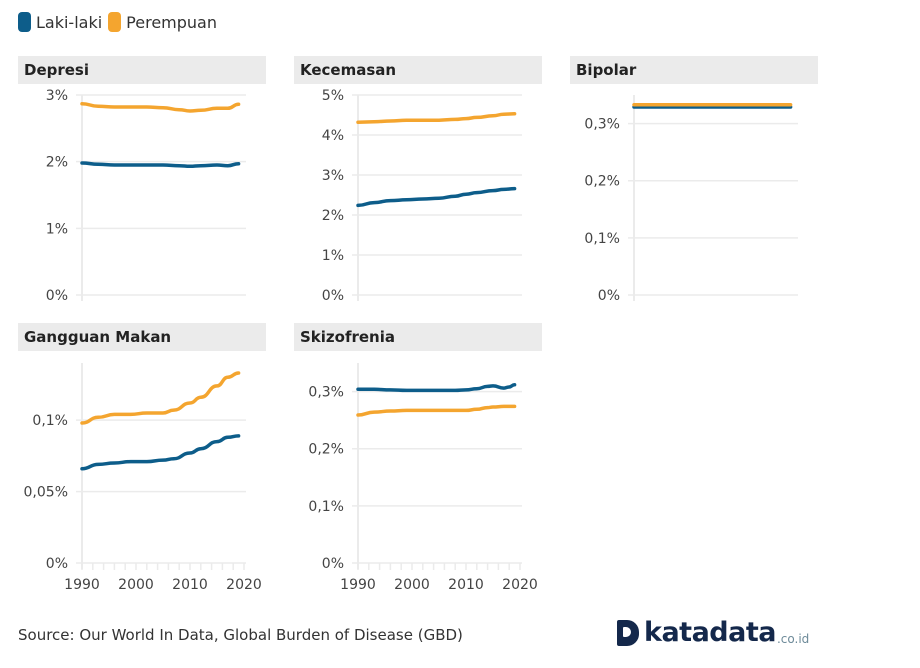 The width and height of the screenshot is (920, 668). I want to click on legend-label-laki-laki: Laki-laki, so click(69, 22).